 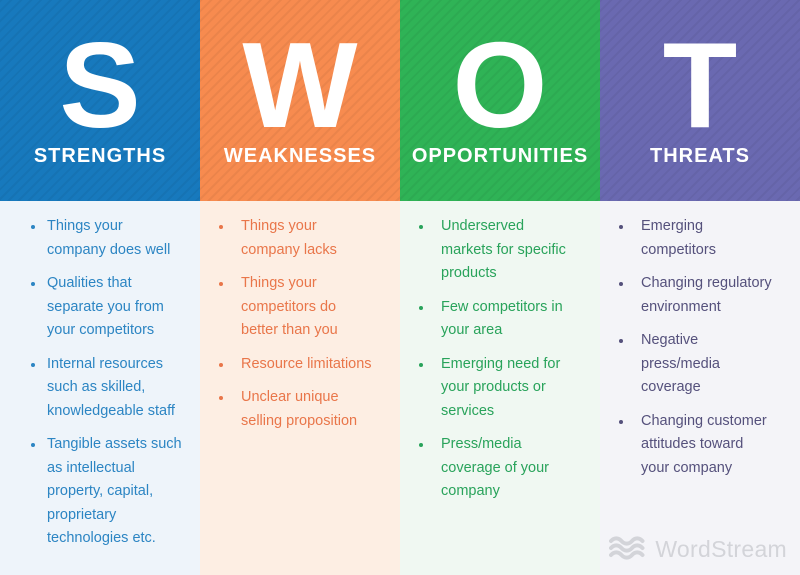 I want to click on opportunities-header: O OPPORTUNITIES, so click(x=500, y=100).